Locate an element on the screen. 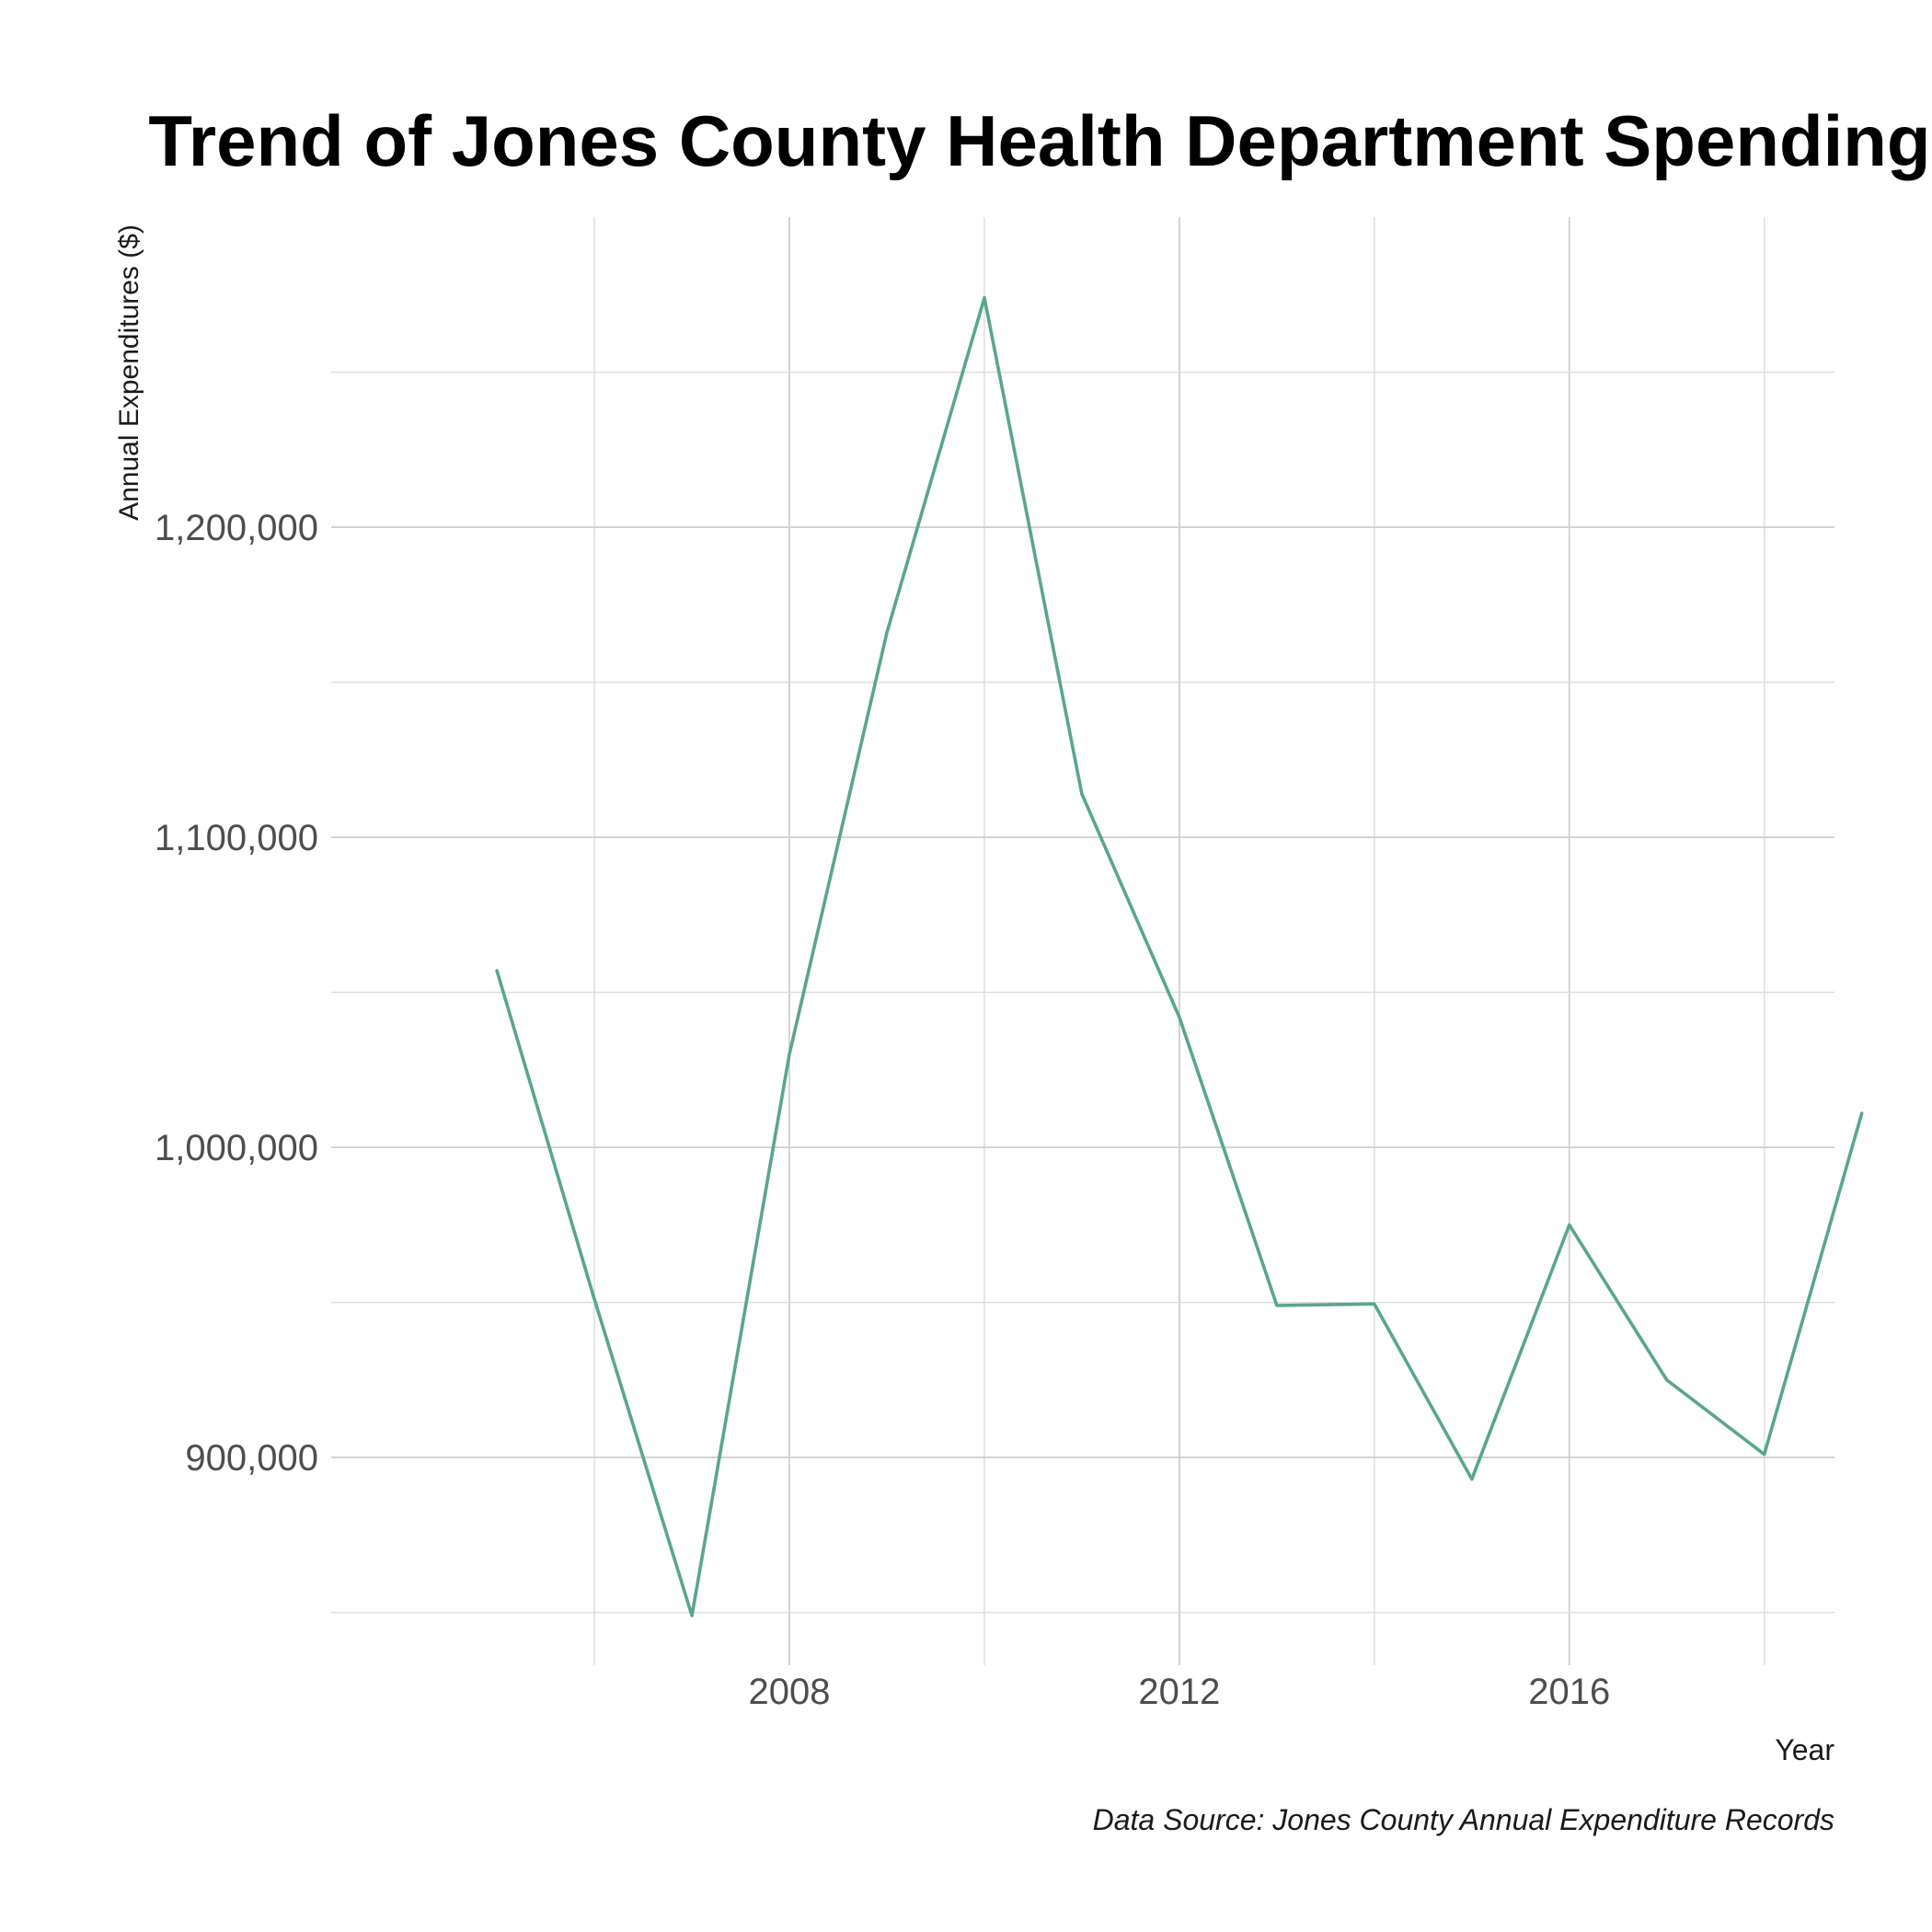  y-tick-label: 900,000 is located at coordinates (252, 1458).